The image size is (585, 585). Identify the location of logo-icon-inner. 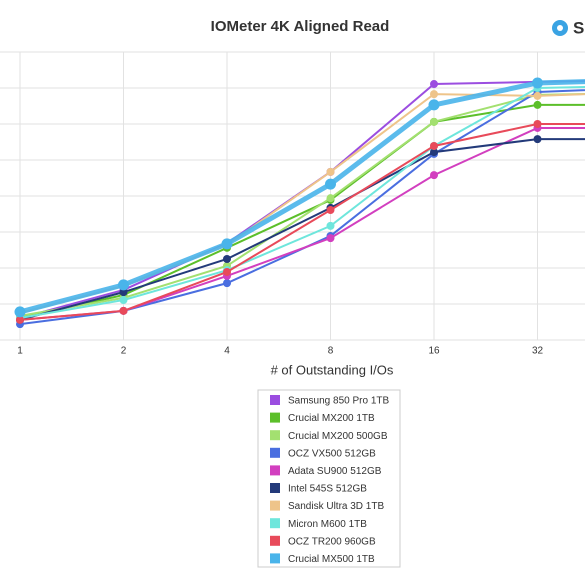
(560, 28).